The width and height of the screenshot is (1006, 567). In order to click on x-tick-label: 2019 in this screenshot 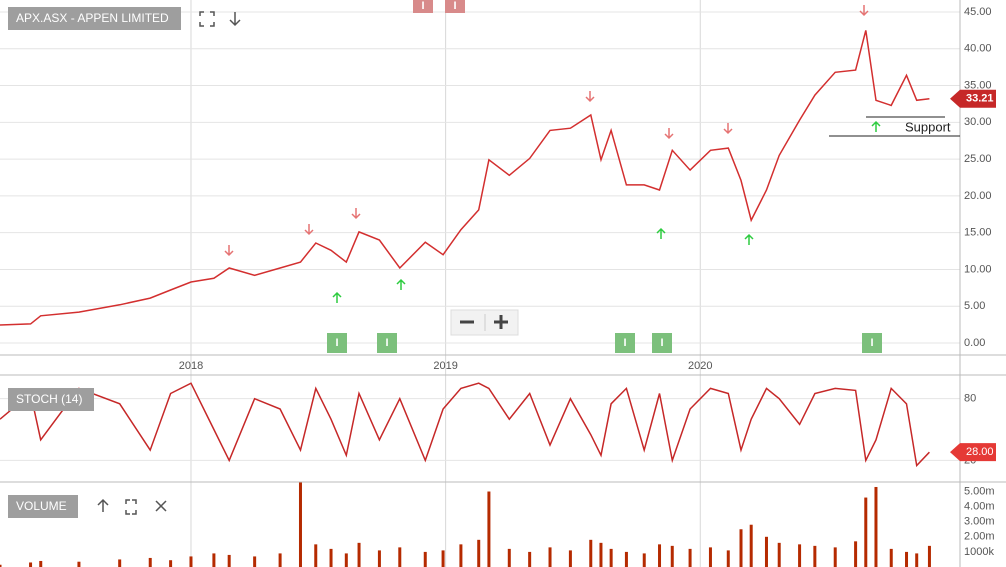, I will do `click(445, 366)`.